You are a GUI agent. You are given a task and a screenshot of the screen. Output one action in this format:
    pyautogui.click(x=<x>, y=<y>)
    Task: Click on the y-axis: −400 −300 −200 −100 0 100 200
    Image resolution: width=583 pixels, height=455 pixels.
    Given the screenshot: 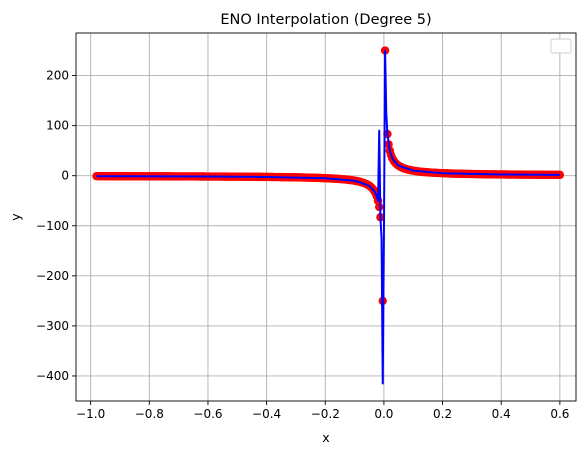 What is the action you would take?
    pyautogui.click(x=56, y=226)
    